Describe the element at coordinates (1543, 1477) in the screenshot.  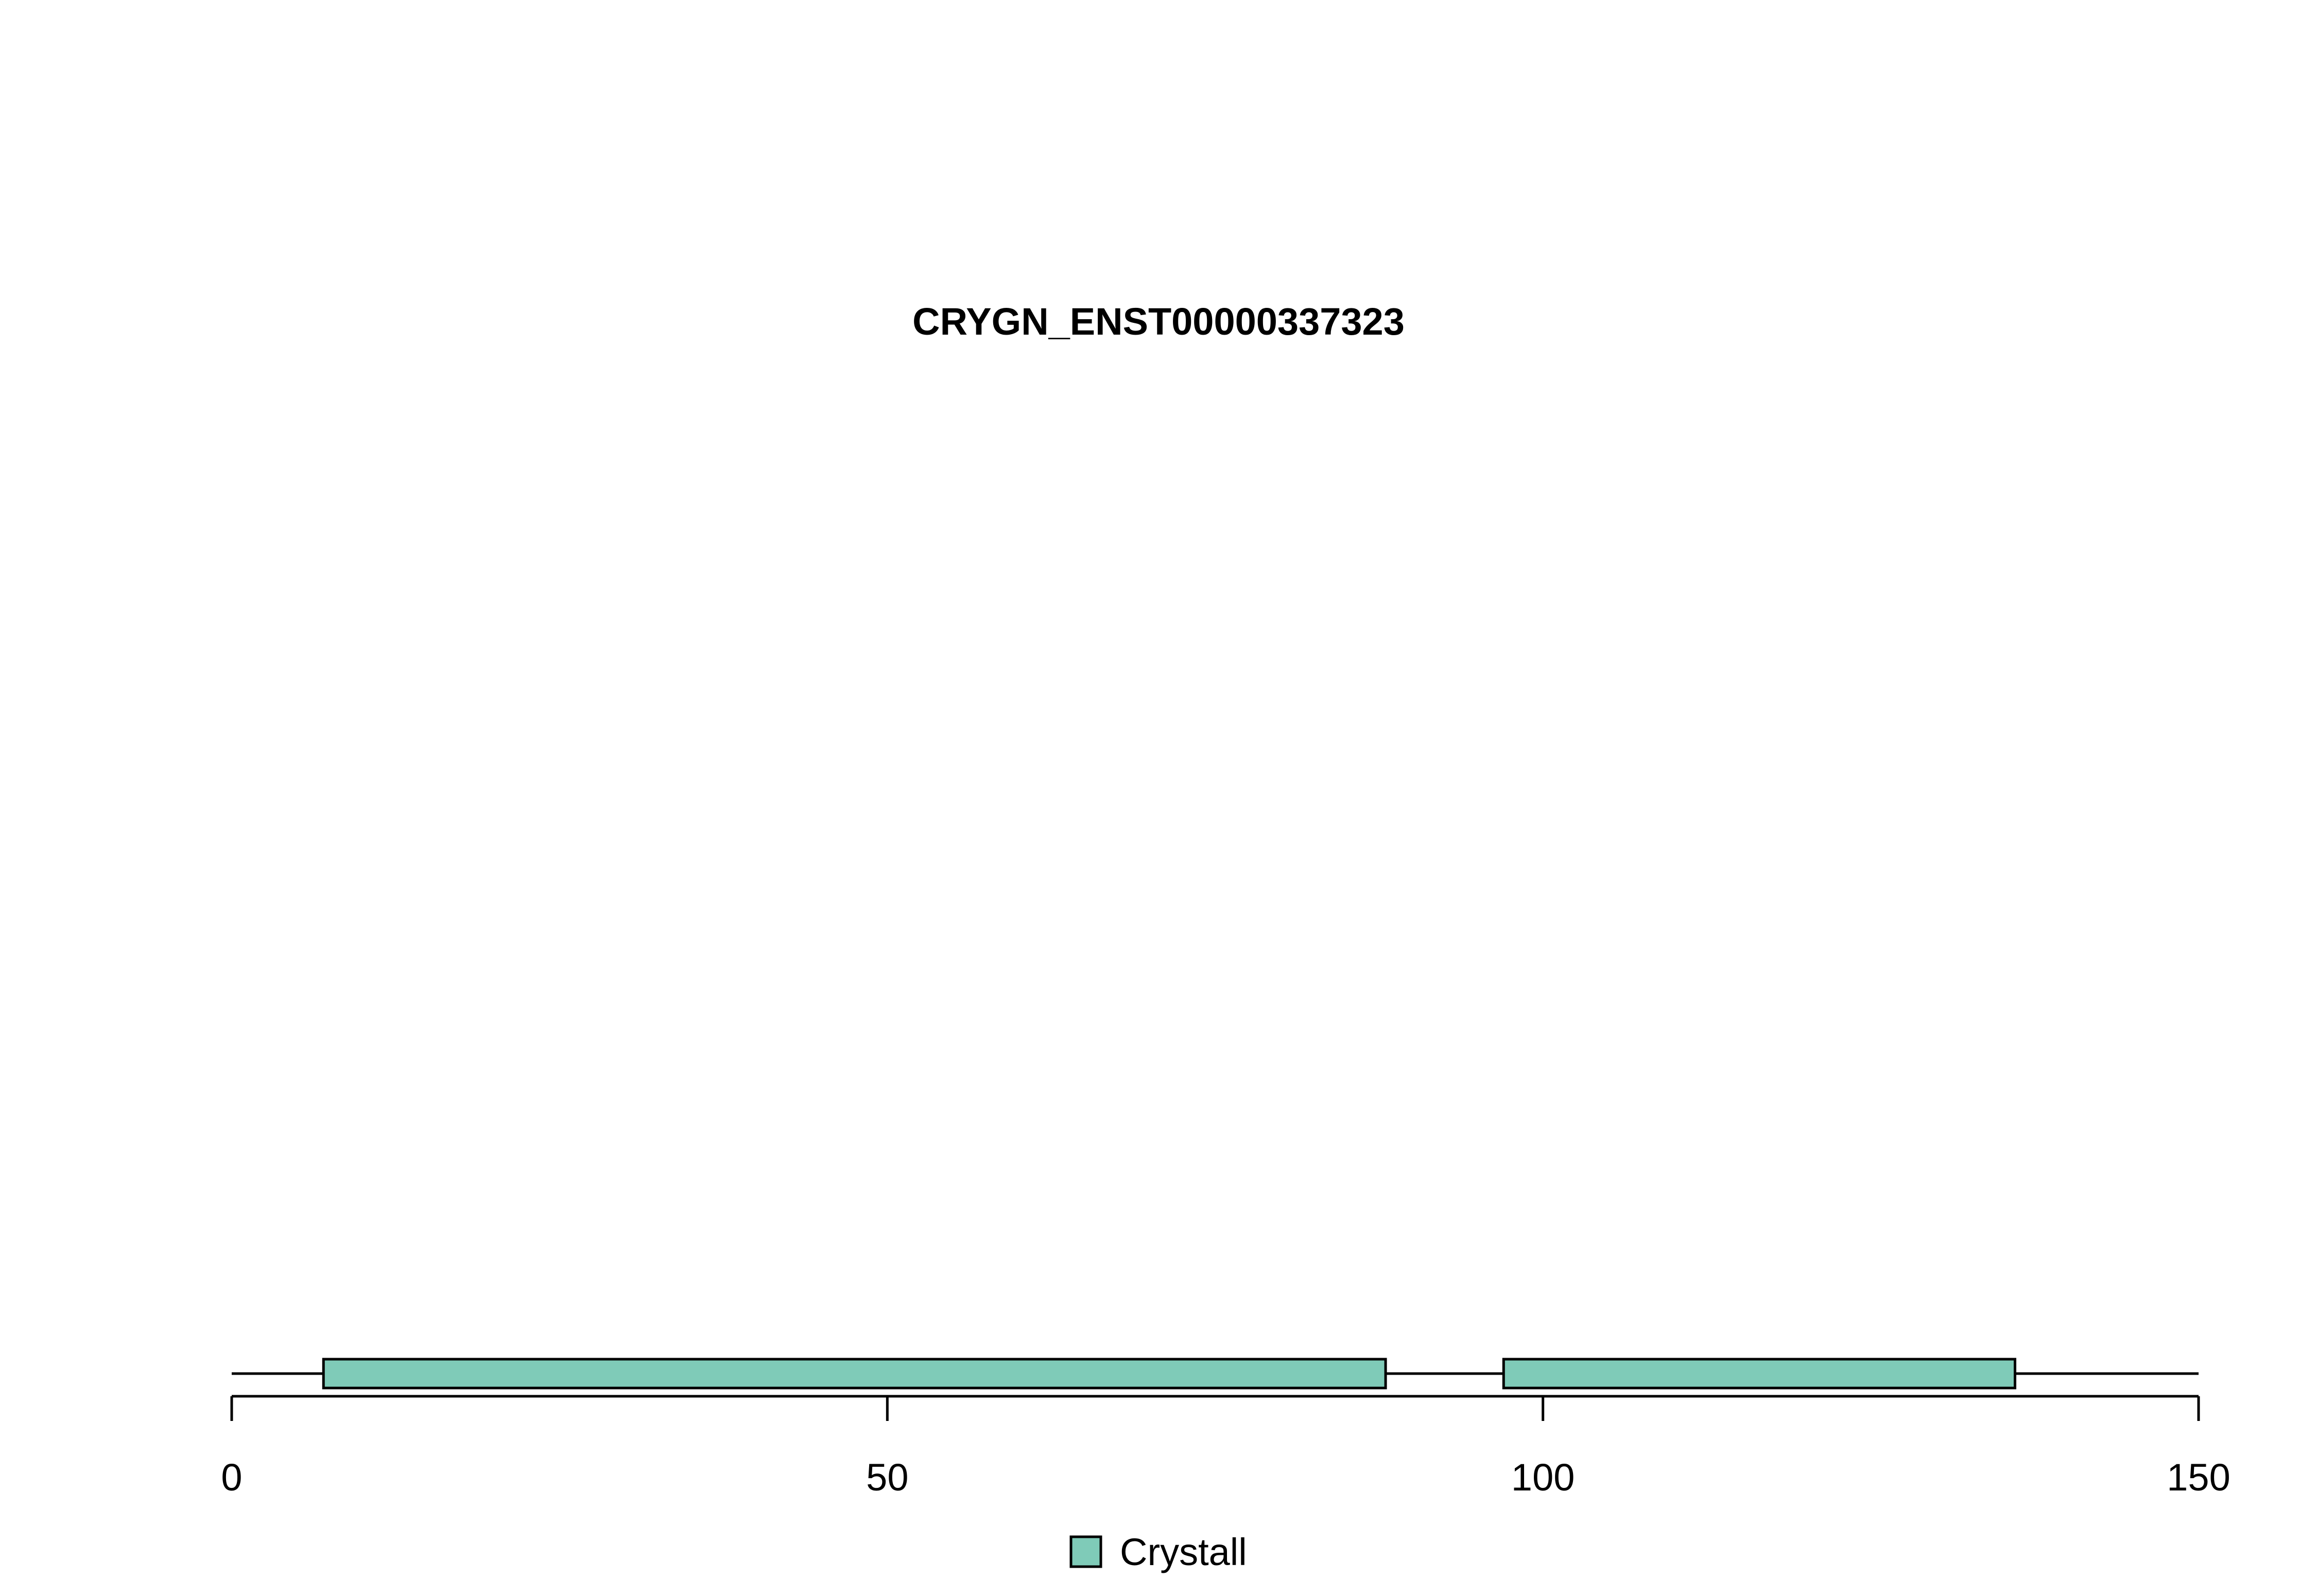
I see `x-tick-label-2: 100` at that location.